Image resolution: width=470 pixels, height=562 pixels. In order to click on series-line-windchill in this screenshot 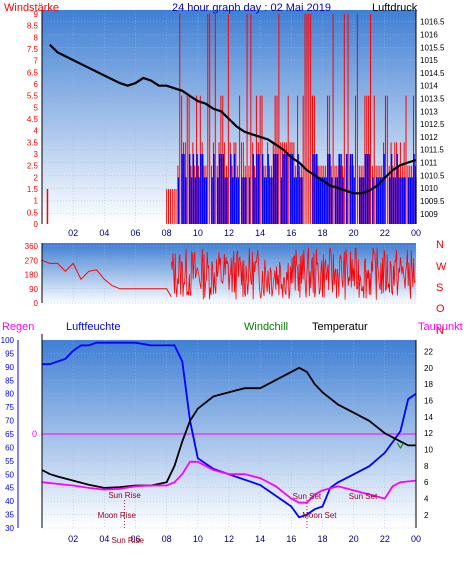, I will do `click(400, 445)`.